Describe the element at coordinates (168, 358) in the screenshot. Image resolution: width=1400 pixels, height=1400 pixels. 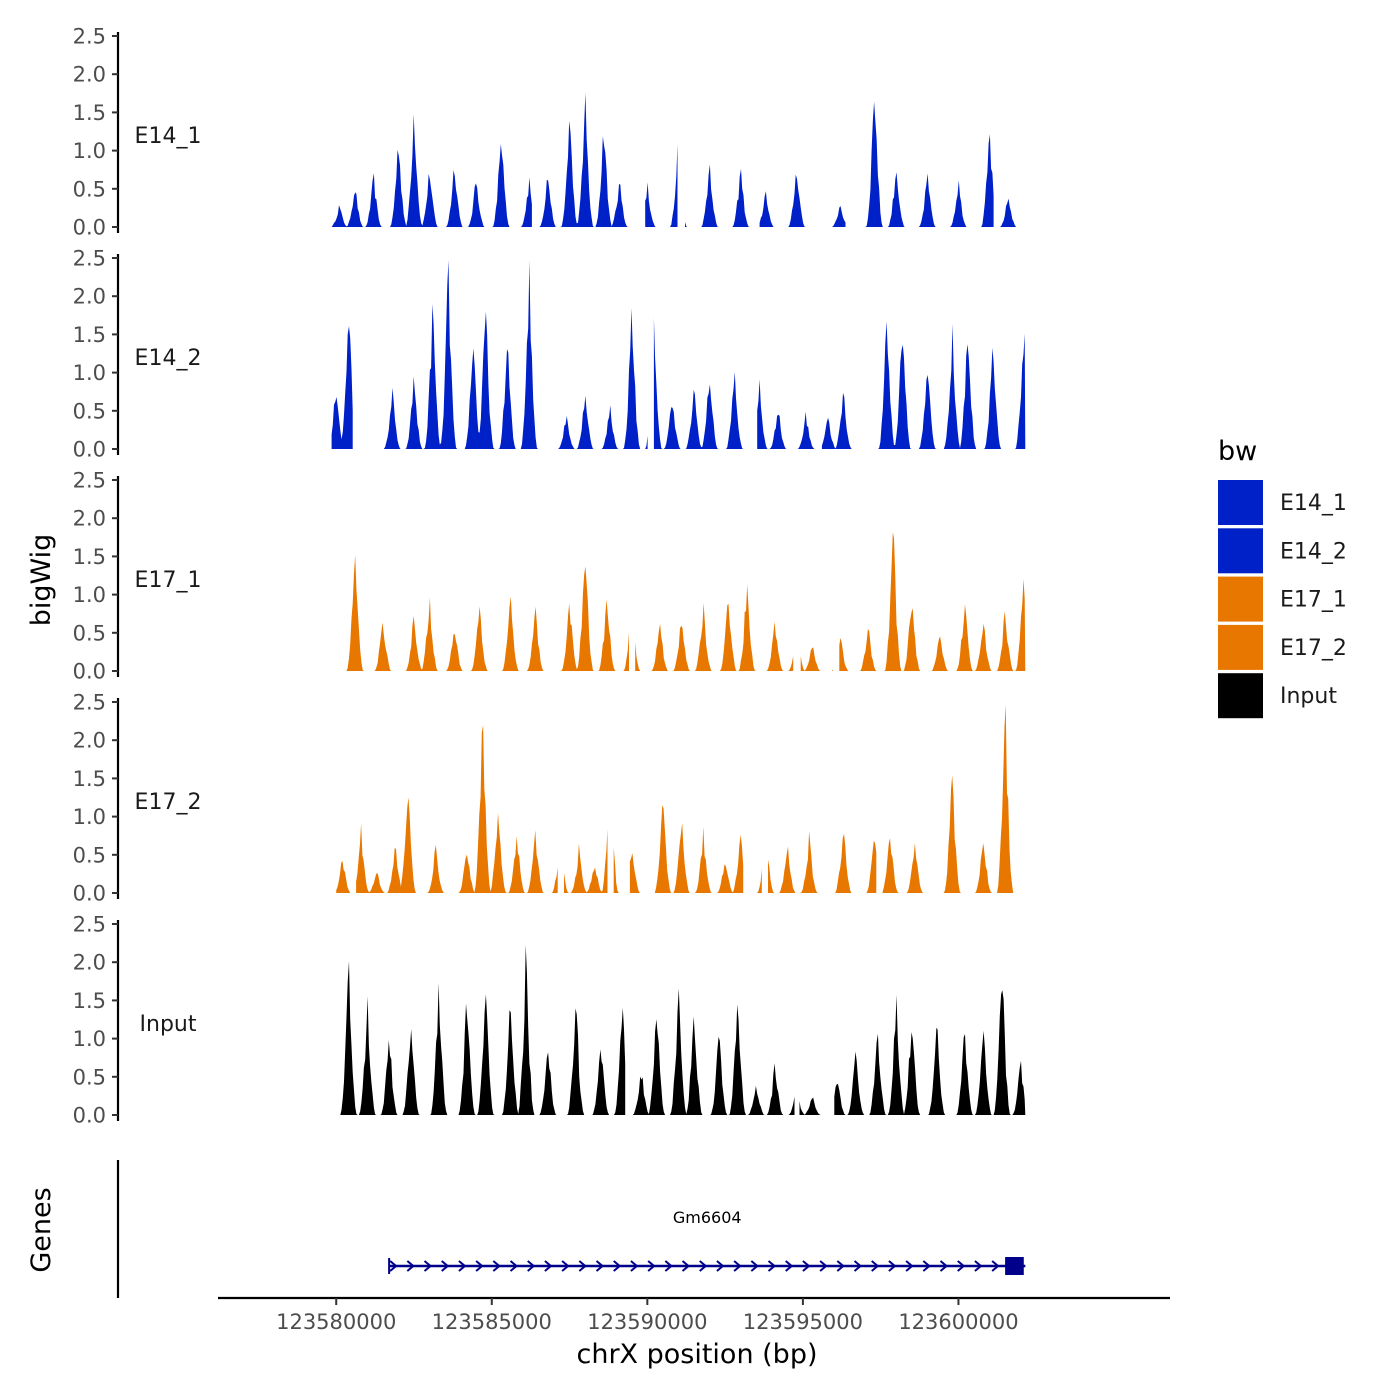
I see `track-label-e14-2: E14_2` at that location.